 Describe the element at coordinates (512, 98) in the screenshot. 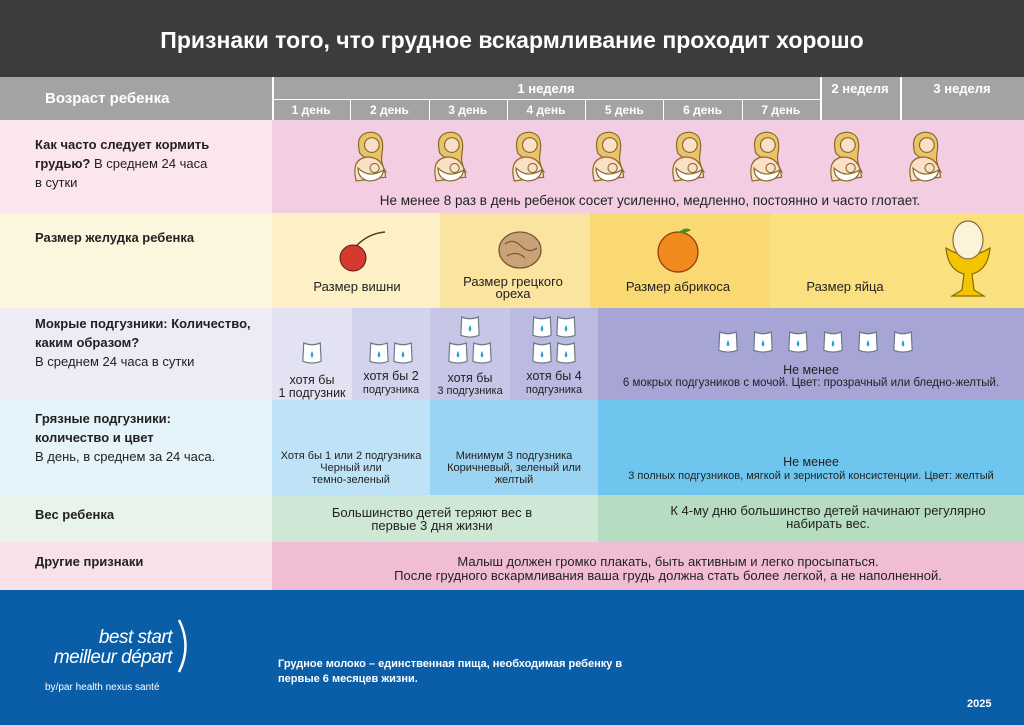

I see `header-bar` at that location.